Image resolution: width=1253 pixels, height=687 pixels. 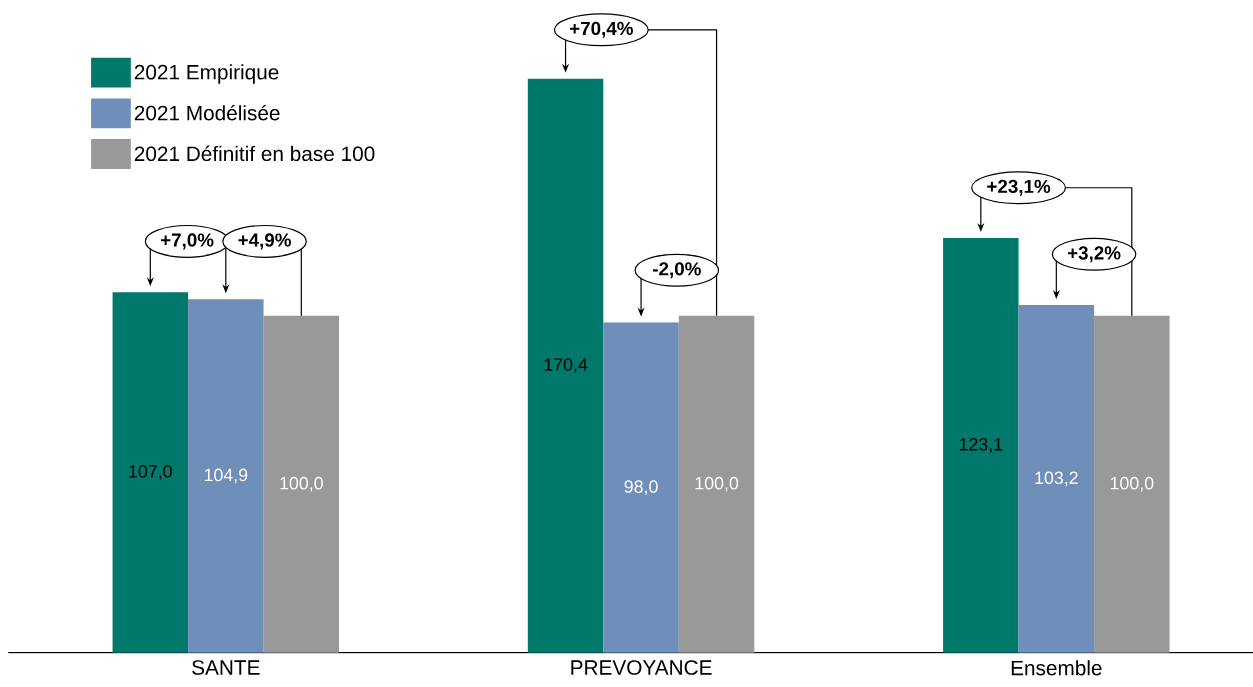 I want to click on annotation: +23,1%, so click(x=1019, y=187).